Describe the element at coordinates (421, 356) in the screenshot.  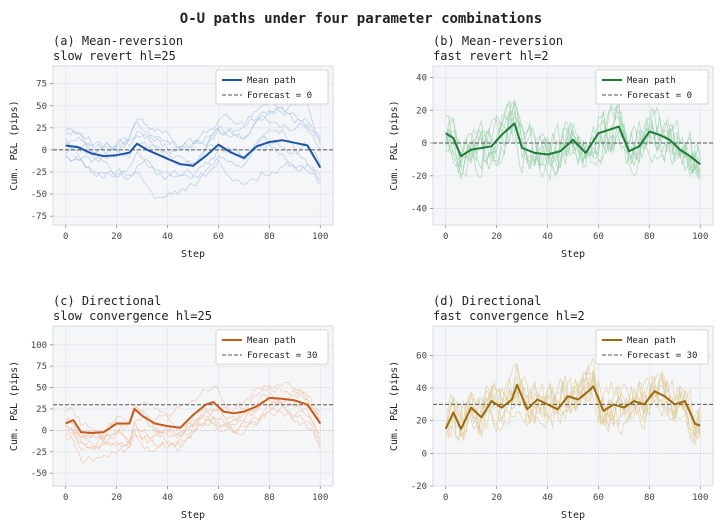
I see `y-tick-label: 60` at that location.